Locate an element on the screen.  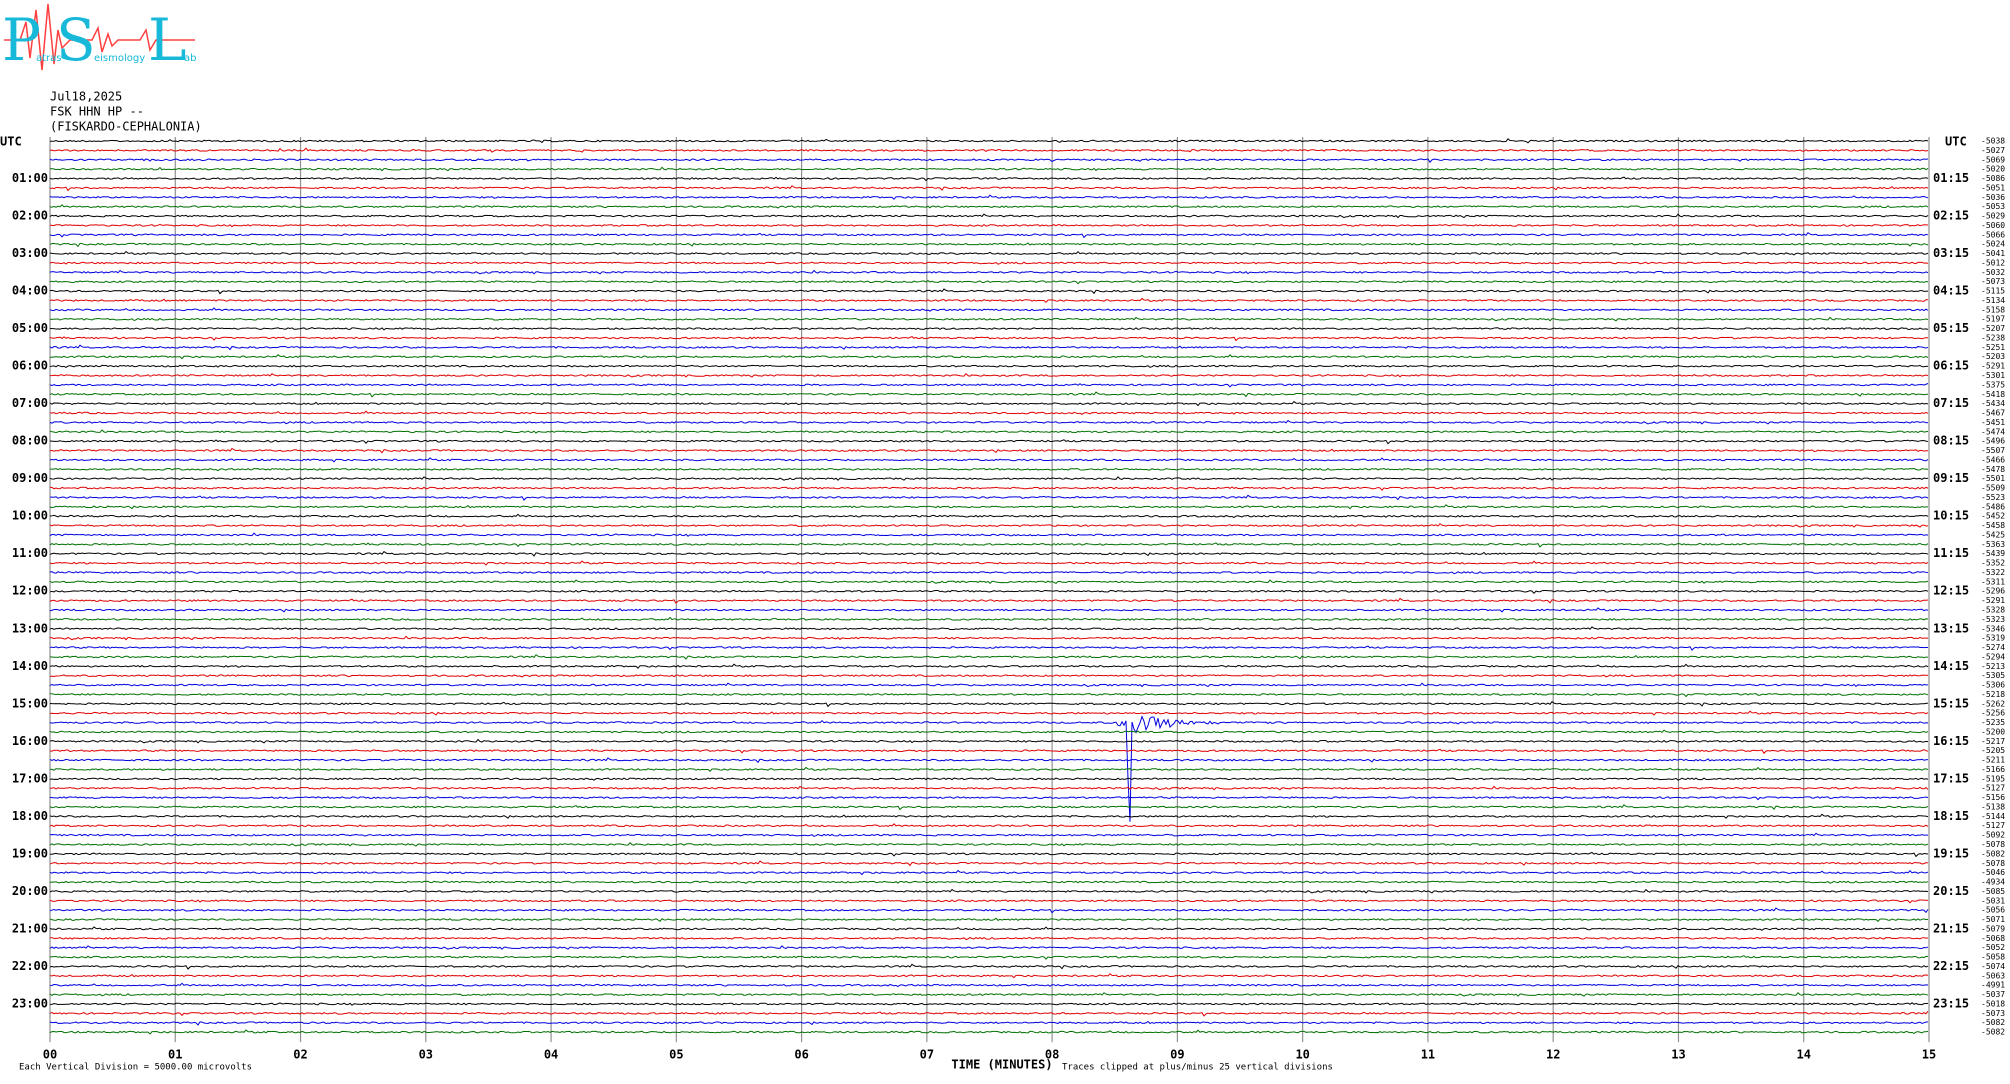
trace-offset: -5058 is located at coordinates (1993, 957).